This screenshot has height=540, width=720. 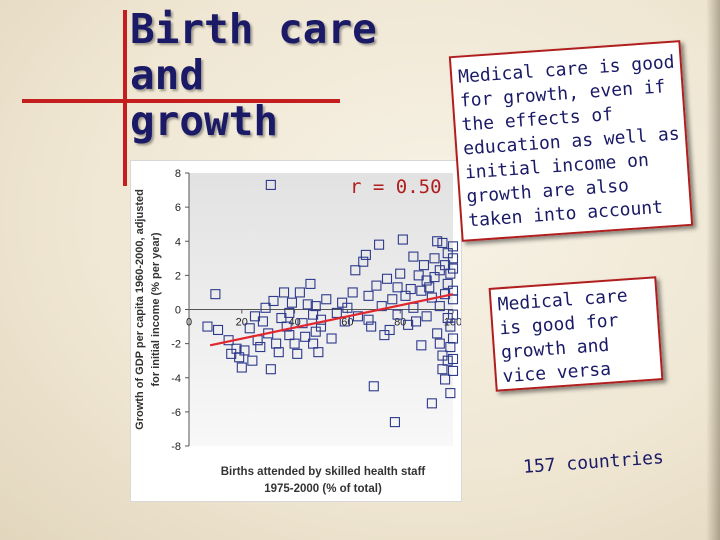 I want to click on slide-title: Birth care and growth, so click(x=295, y=75).